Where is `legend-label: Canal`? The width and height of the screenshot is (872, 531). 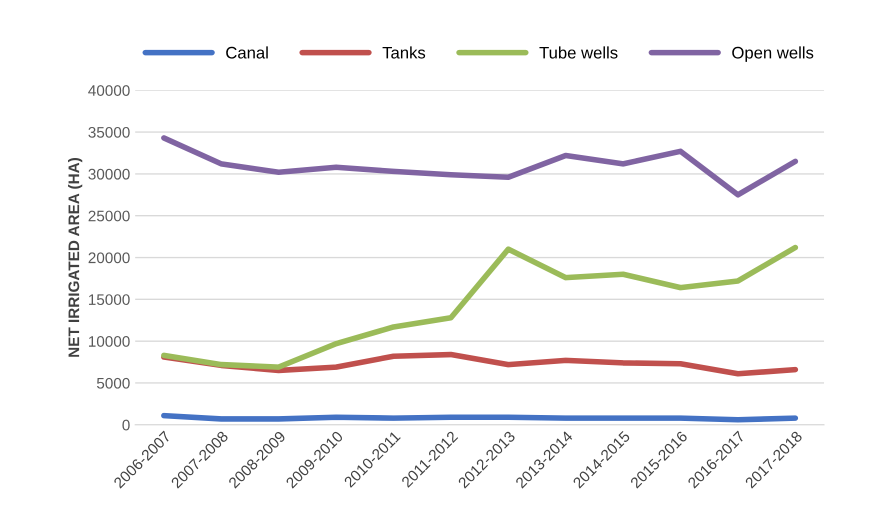 legend-label: Canal is located at coordinates (247, 52).